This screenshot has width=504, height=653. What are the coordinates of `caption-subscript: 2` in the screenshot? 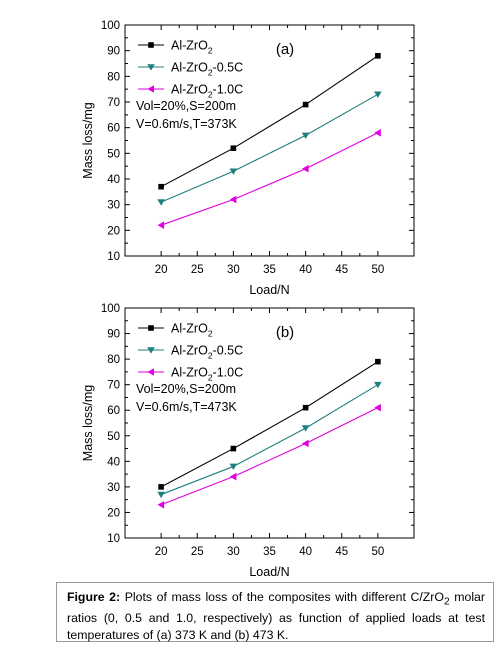 It's located at (446, 602).